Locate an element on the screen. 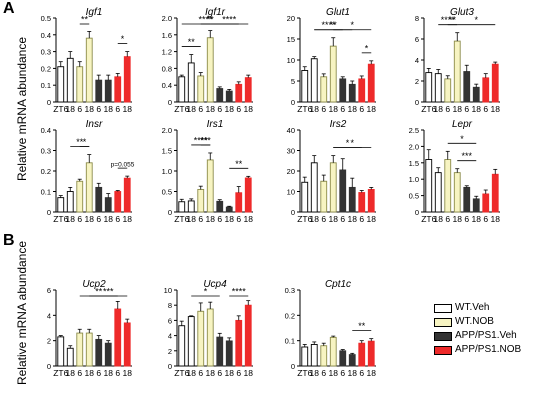  y-tick-label: 1.0 is located at coordinates (414, 179).